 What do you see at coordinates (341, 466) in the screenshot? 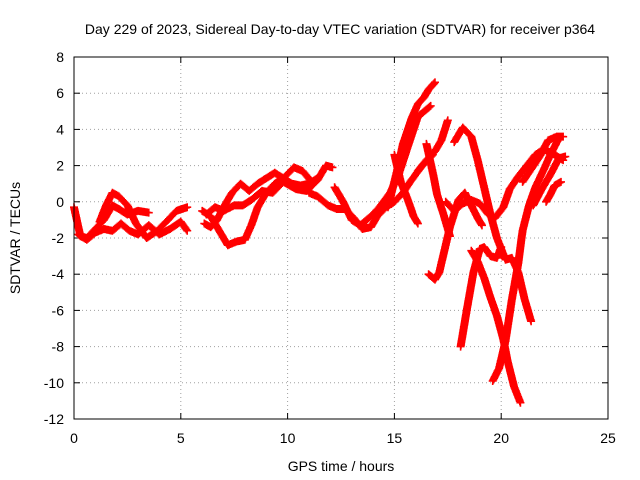
I see `x-axis-label: GPS time / hours` at bounding box center [341, 466].